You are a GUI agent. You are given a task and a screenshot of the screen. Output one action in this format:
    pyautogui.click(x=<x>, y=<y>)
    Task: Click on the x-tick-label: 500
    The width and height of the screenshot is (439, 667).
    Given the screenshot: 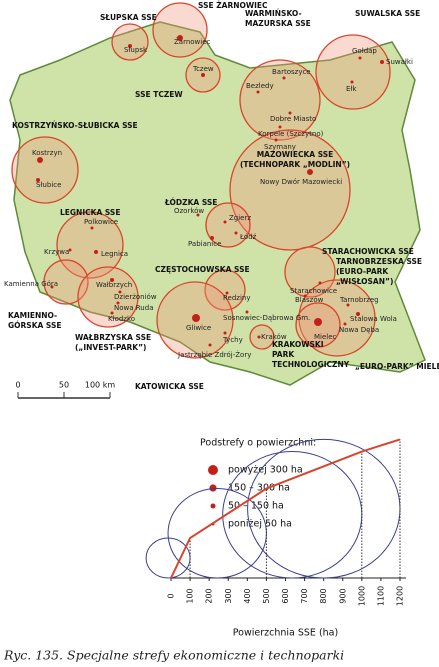 What is the action you would take?
    pyautogui.click(x=266, y=595)
    